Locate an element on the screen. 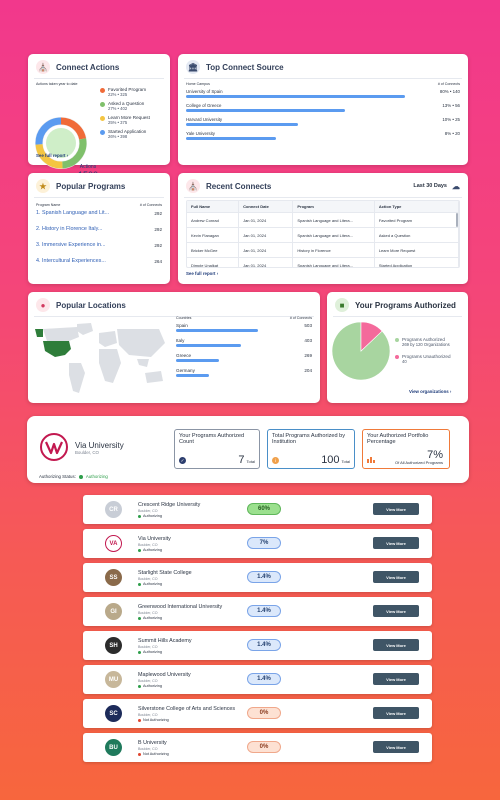 This screenshot has height=800, width=500. col-location-connects: # of Connects is located at coordinates (300, 318).